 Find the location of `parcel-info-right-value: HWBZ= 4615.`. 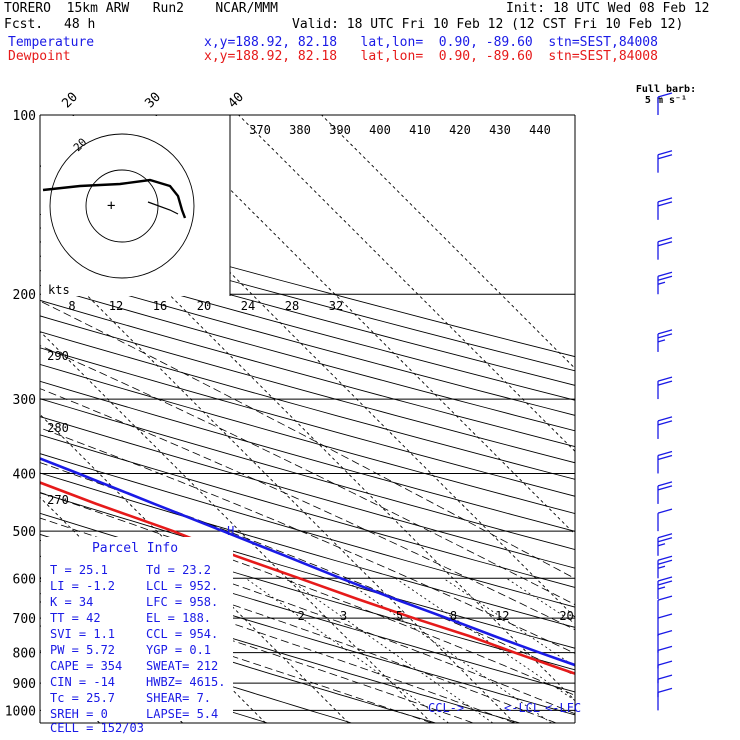

parcel-info-right-value: HWBZ= 4615. is located at coordinates (185, 682).